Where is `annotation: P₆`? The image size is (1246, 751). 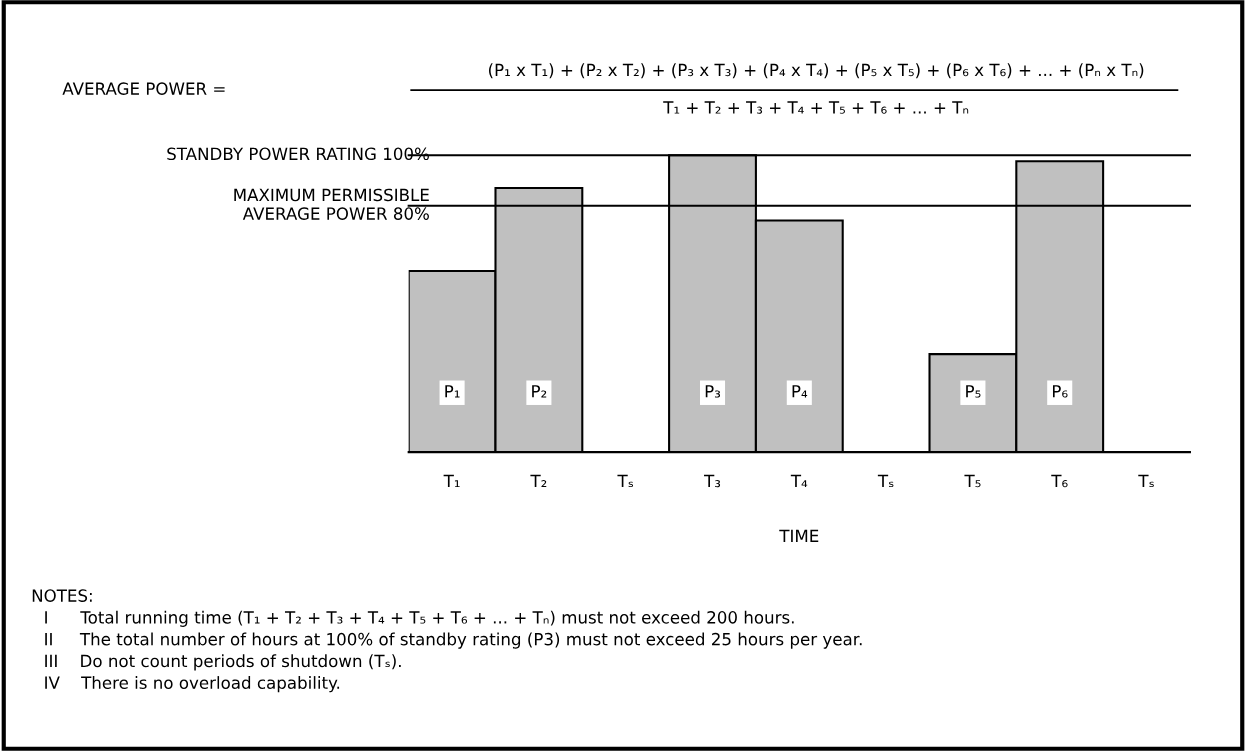
annotation: P₆ is located at coordinates (1060, 391).